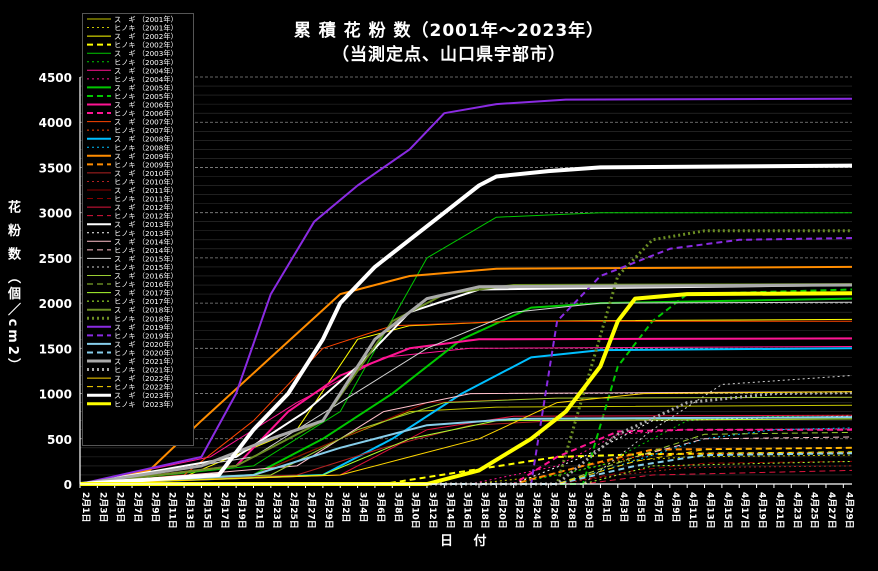  What do you see at coordinates (553, 510) in the screenshot?
I see `x-tick-label: 3月26日` at bounding box center [553, 510].